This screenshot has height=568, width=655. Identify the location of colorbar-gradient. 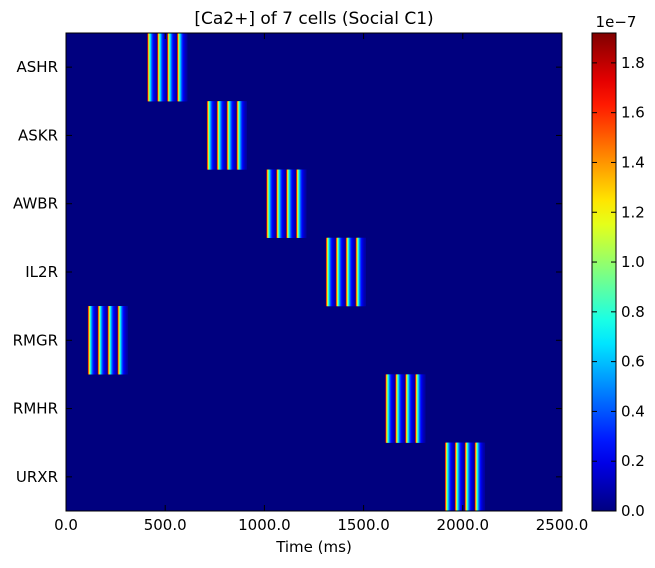
(604, 272).